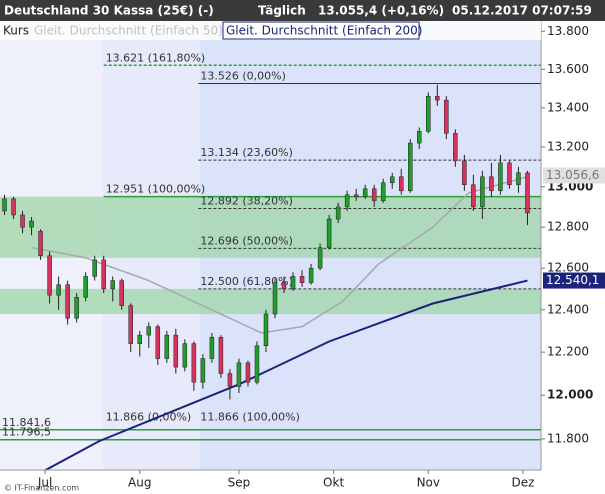 The height and width of the screenshot is (494, 605). I want to click on level-label: 13.621 (161,80%), so click(156, 57).